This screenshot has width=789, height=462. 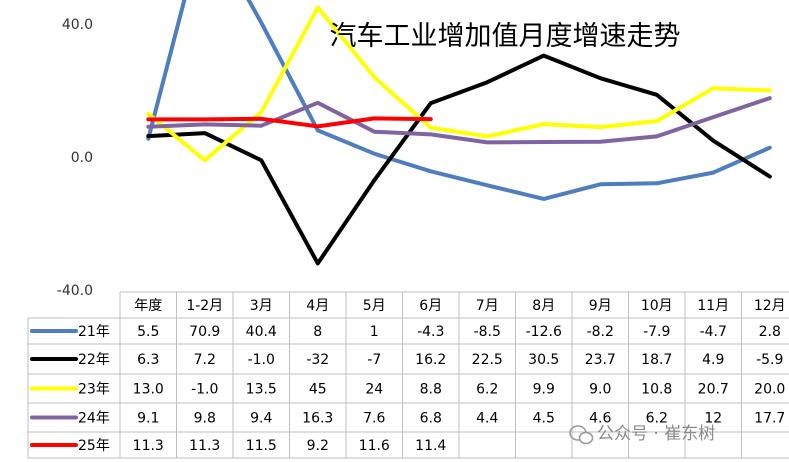 I want to click on data-label: 70.9, so click(x=204, y=332).